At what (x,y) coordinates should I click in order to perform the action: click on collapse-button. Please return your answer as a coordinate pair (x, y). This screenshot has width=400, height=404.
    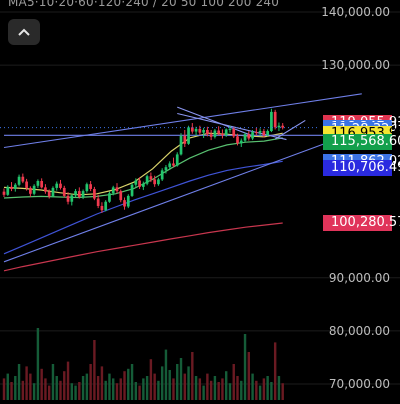
    Looking at the image, I should click on (24, 32).